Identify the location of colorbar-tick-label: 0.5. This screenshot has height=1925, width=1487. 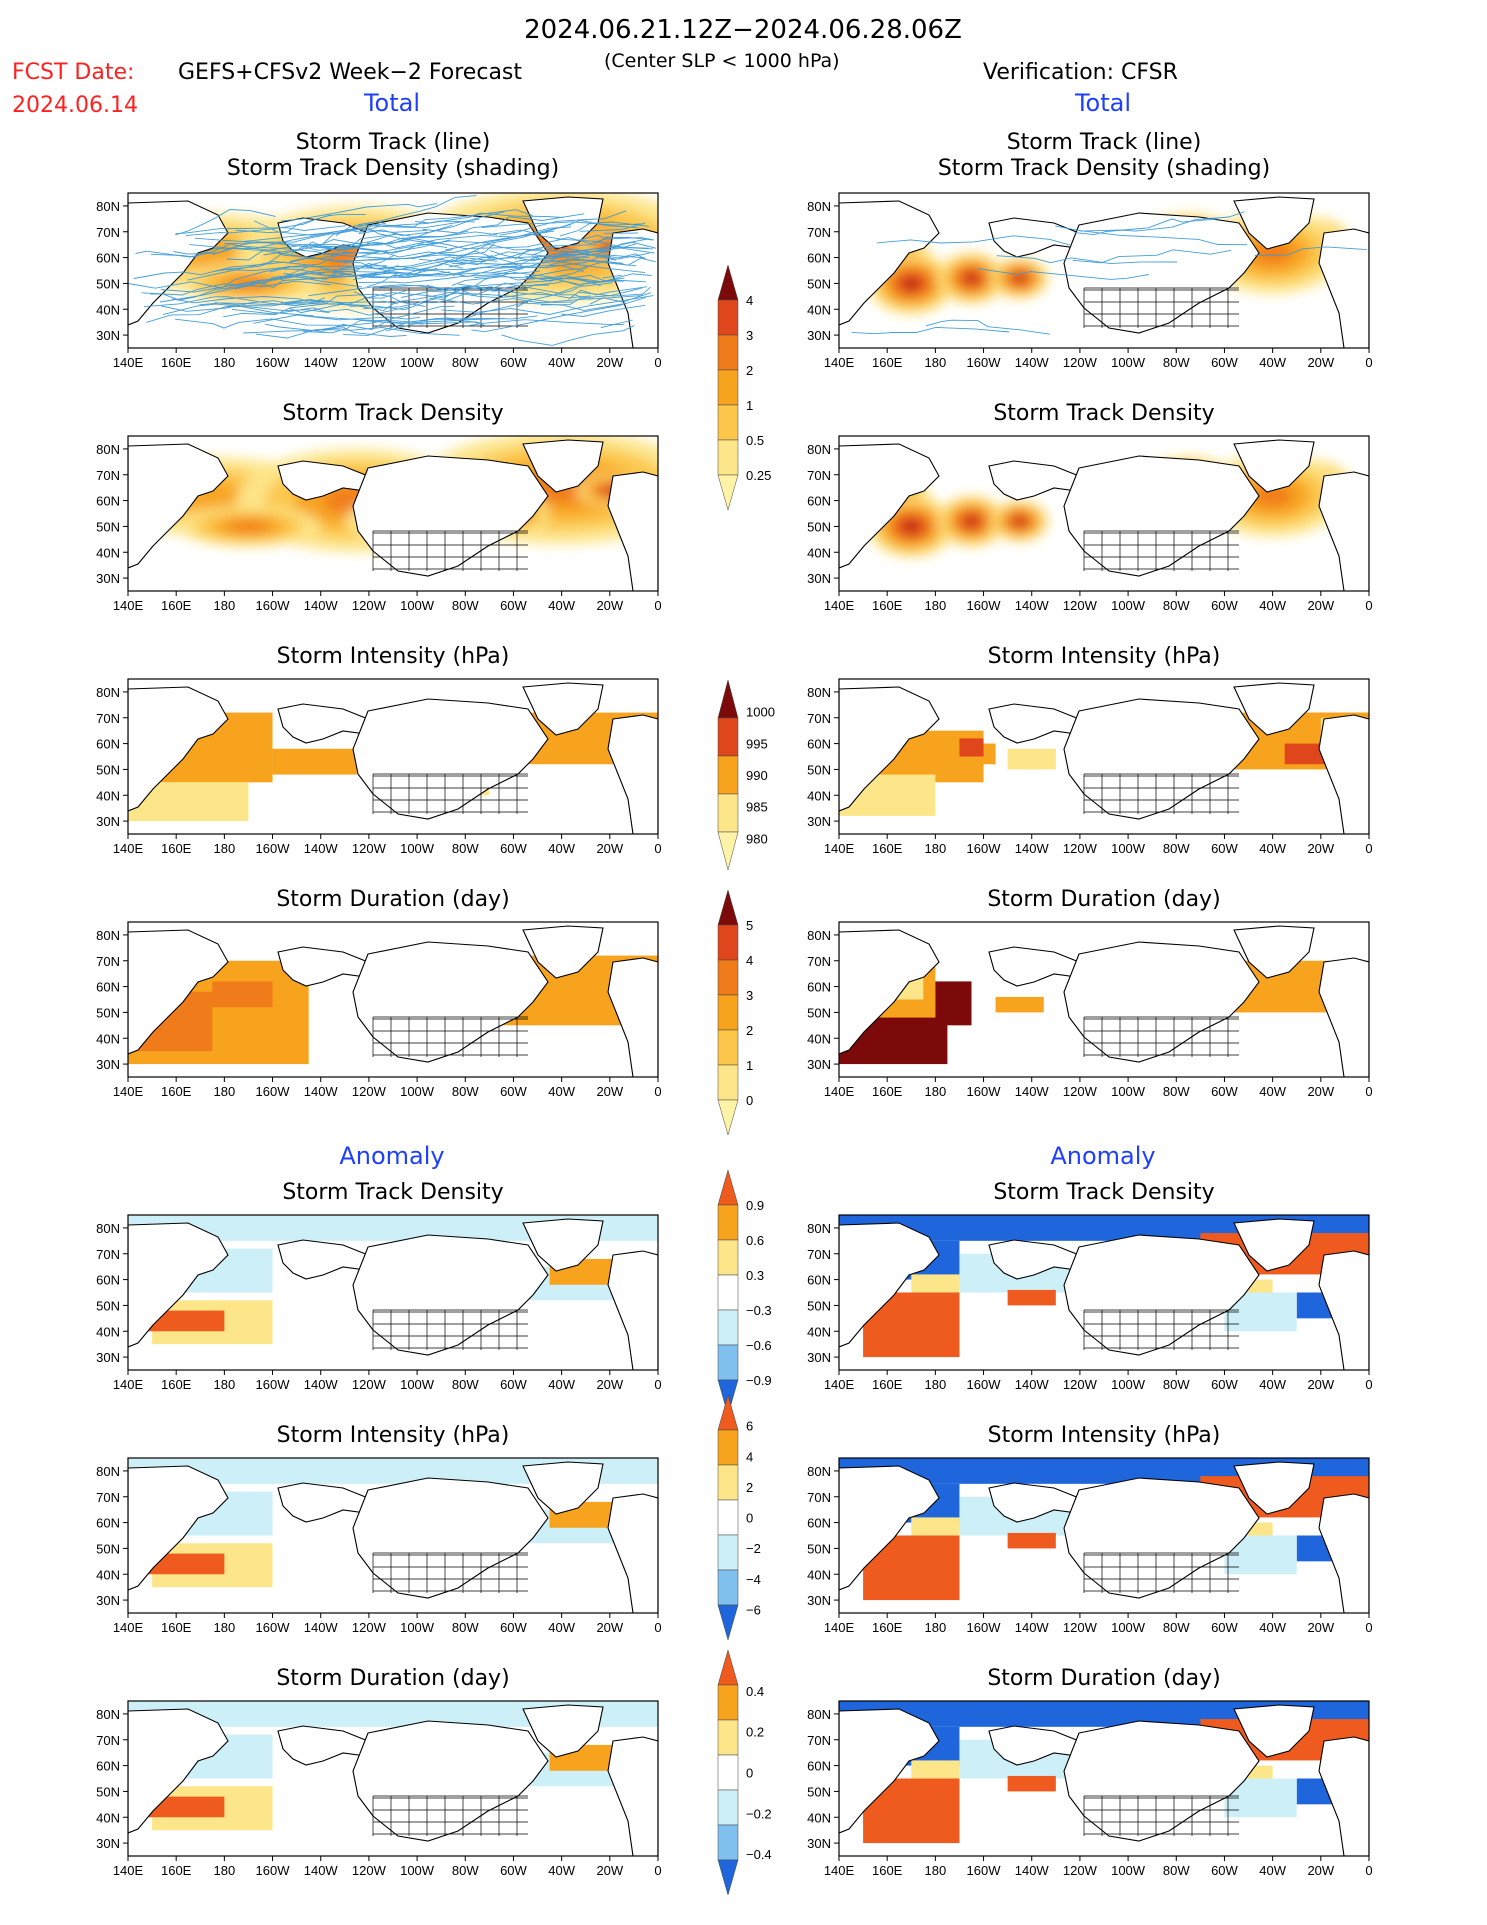
(755, 440).